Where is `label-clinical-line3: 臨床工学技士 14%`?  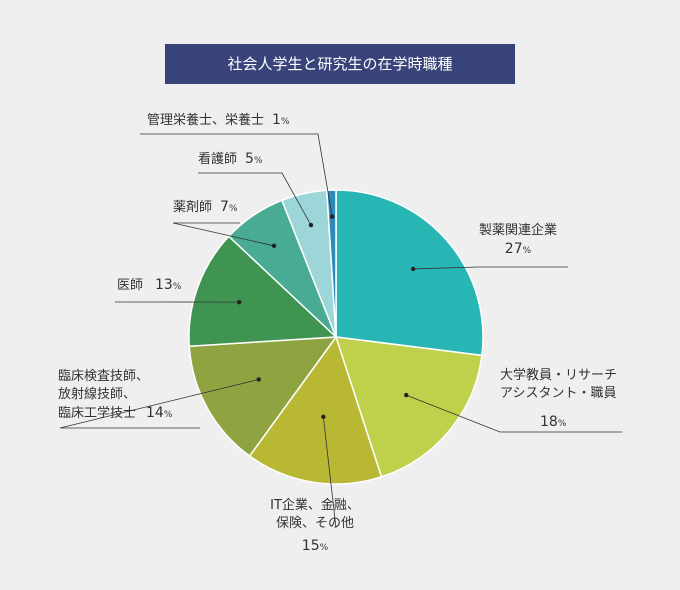
label-clinical-line3: 臨床工学技士 14% is located at coordinates (115, 413).